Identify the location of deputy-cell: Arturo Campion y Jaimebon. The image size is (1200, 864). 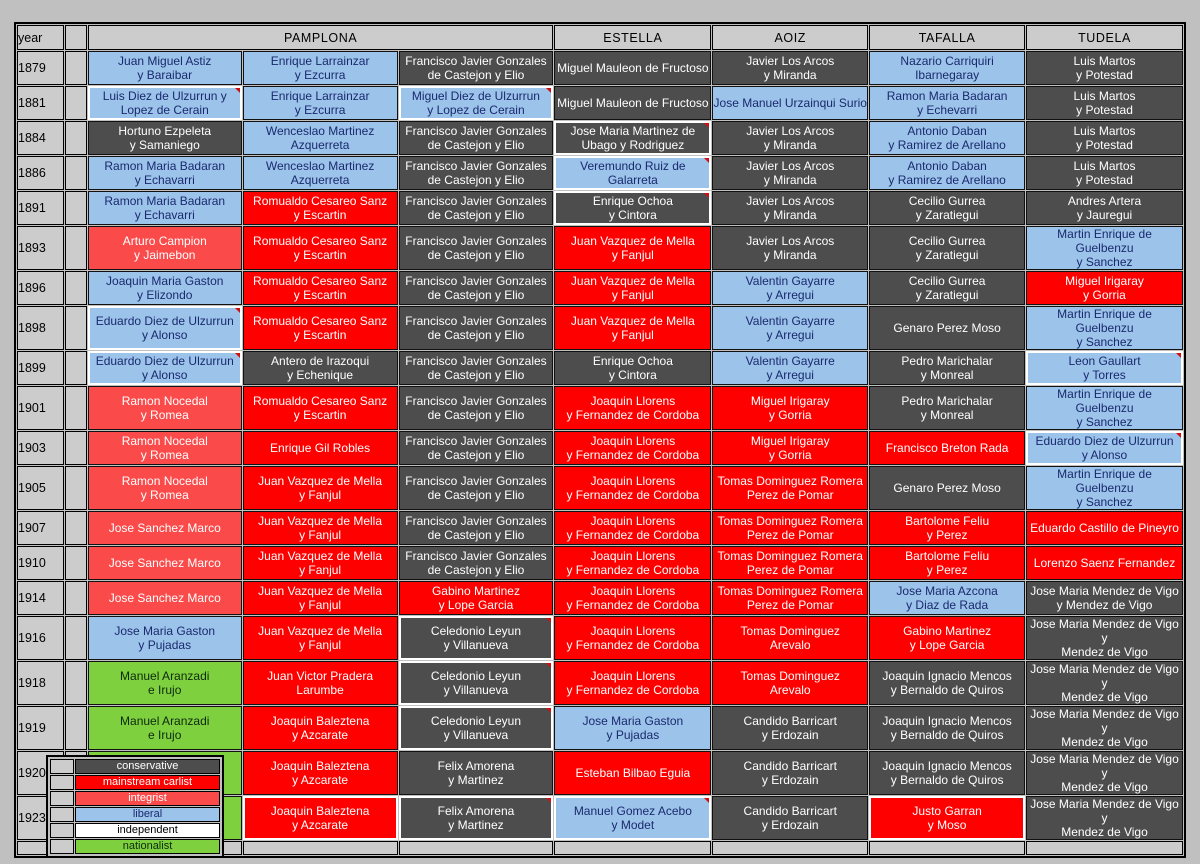
(164, 248).